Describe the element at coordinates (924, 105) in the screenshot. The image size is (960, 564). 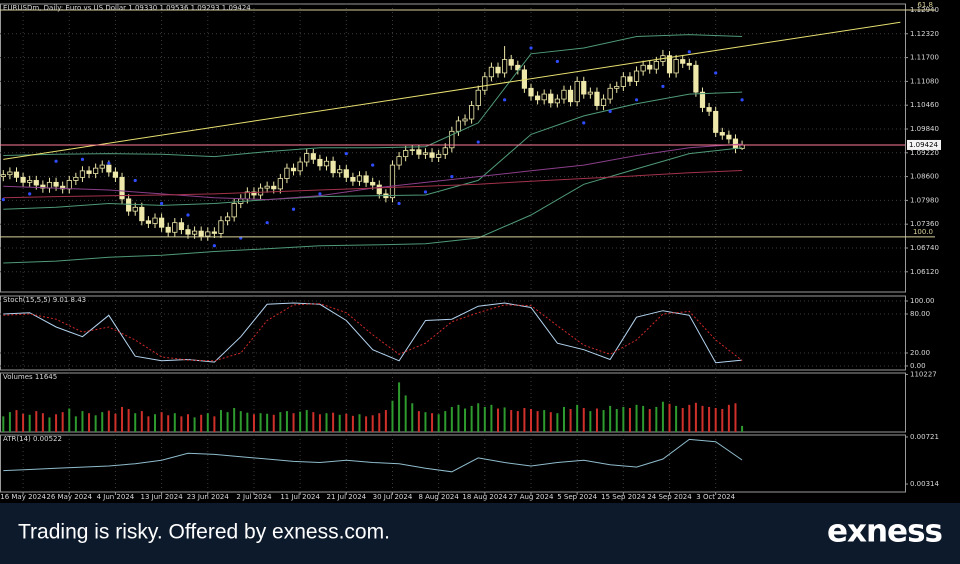
I see `y-tick-label: 1.10460` at that location.